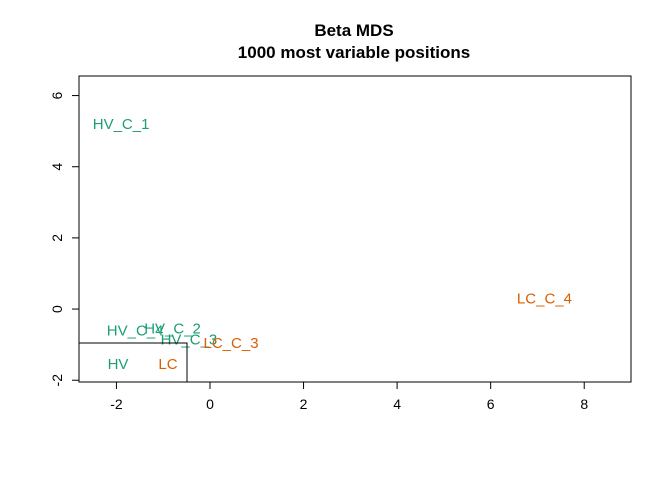  Describe the element at coordinates (116, 404) in the screenshot. I see `x-tick-label: -2` at that location.